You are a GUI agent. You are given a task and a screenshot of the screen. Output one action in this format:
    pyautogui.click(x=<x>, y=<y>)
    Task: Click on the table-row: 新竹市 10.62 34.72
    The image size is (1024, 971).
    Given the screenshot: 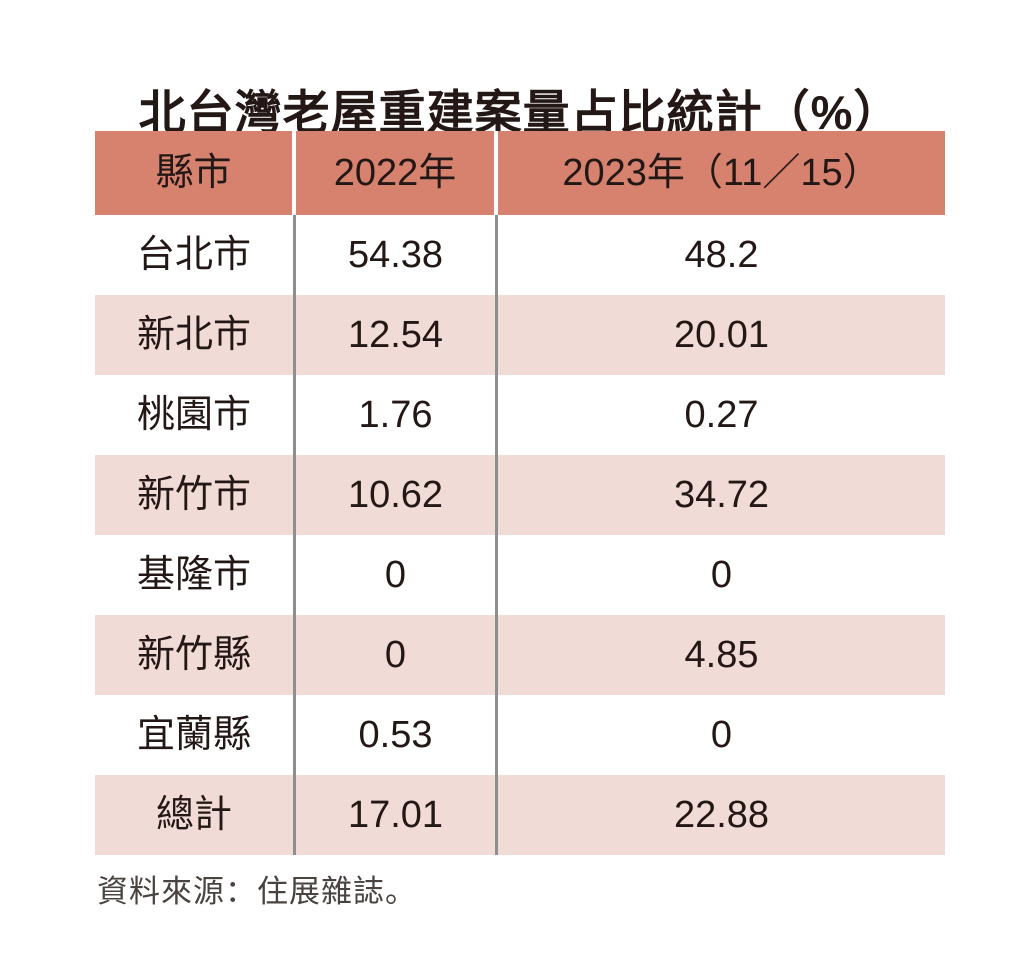 What is the action you would take?
    pyautogui.click(x=520, y=495)
    